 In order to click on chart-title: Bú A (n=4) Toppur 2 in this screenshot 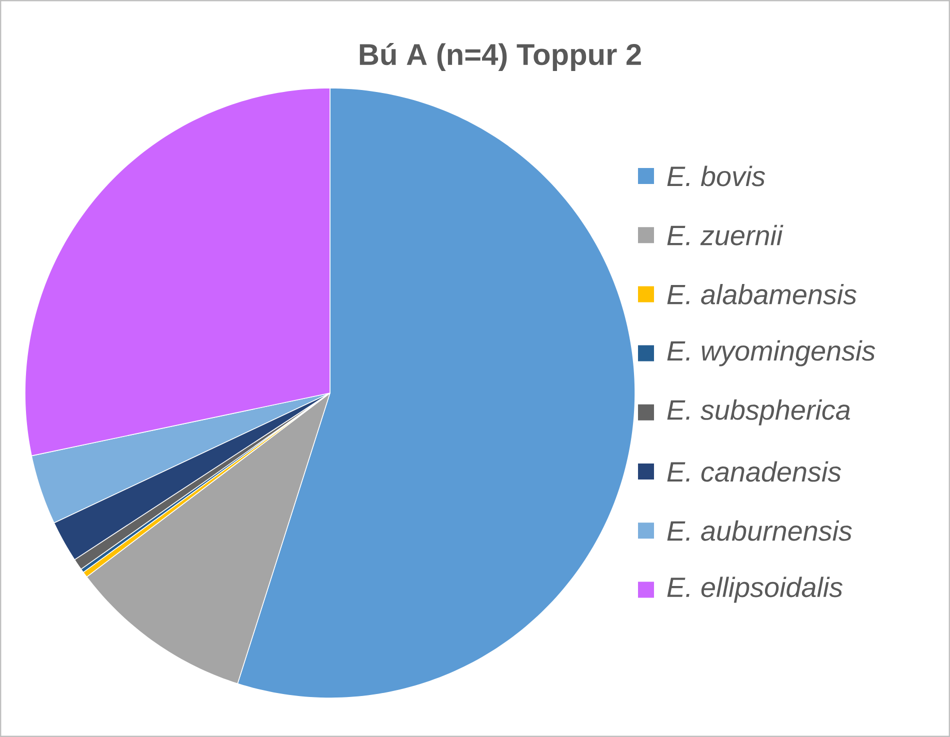, I will do `click(500, 57)`.